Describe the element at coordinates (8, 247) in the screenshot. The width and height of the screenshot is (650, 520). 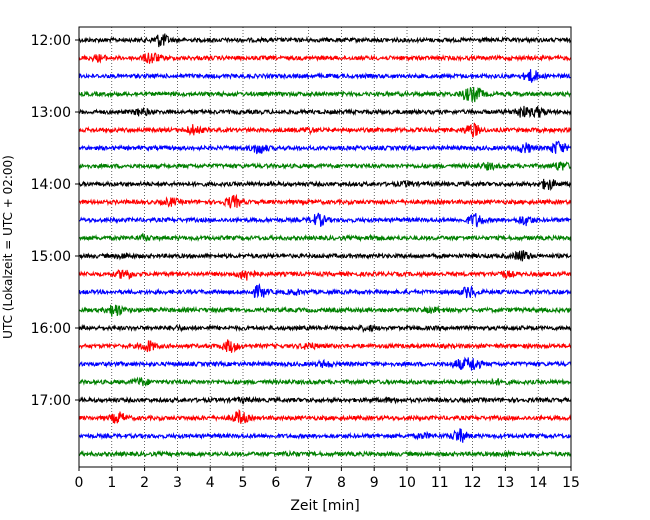
I see `y-axis-title: UTC (Lokalzeit = UTC + 02:00)` at that location.